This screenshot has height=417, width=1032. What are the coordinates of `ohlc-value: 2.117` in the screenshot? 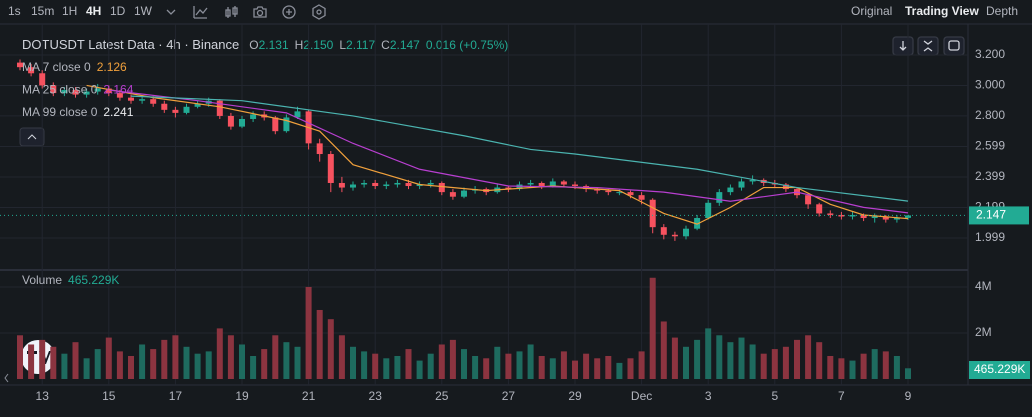 It's located at (360, 45).